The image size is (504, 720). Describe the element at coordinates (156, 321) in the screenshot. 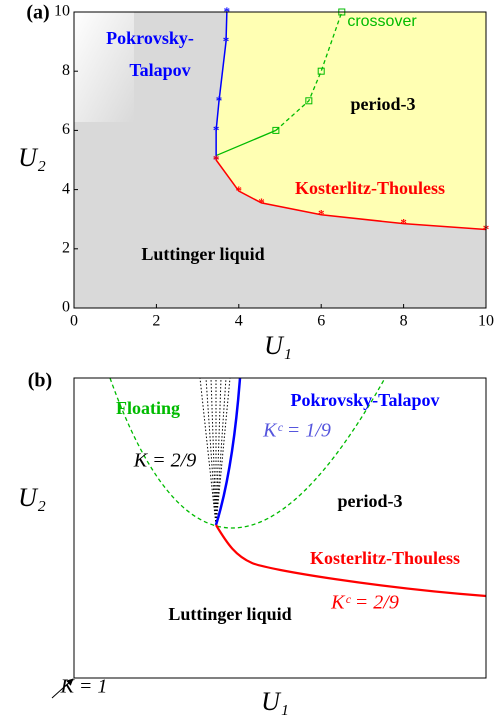

I see `x-tick-label: 2` at that location.